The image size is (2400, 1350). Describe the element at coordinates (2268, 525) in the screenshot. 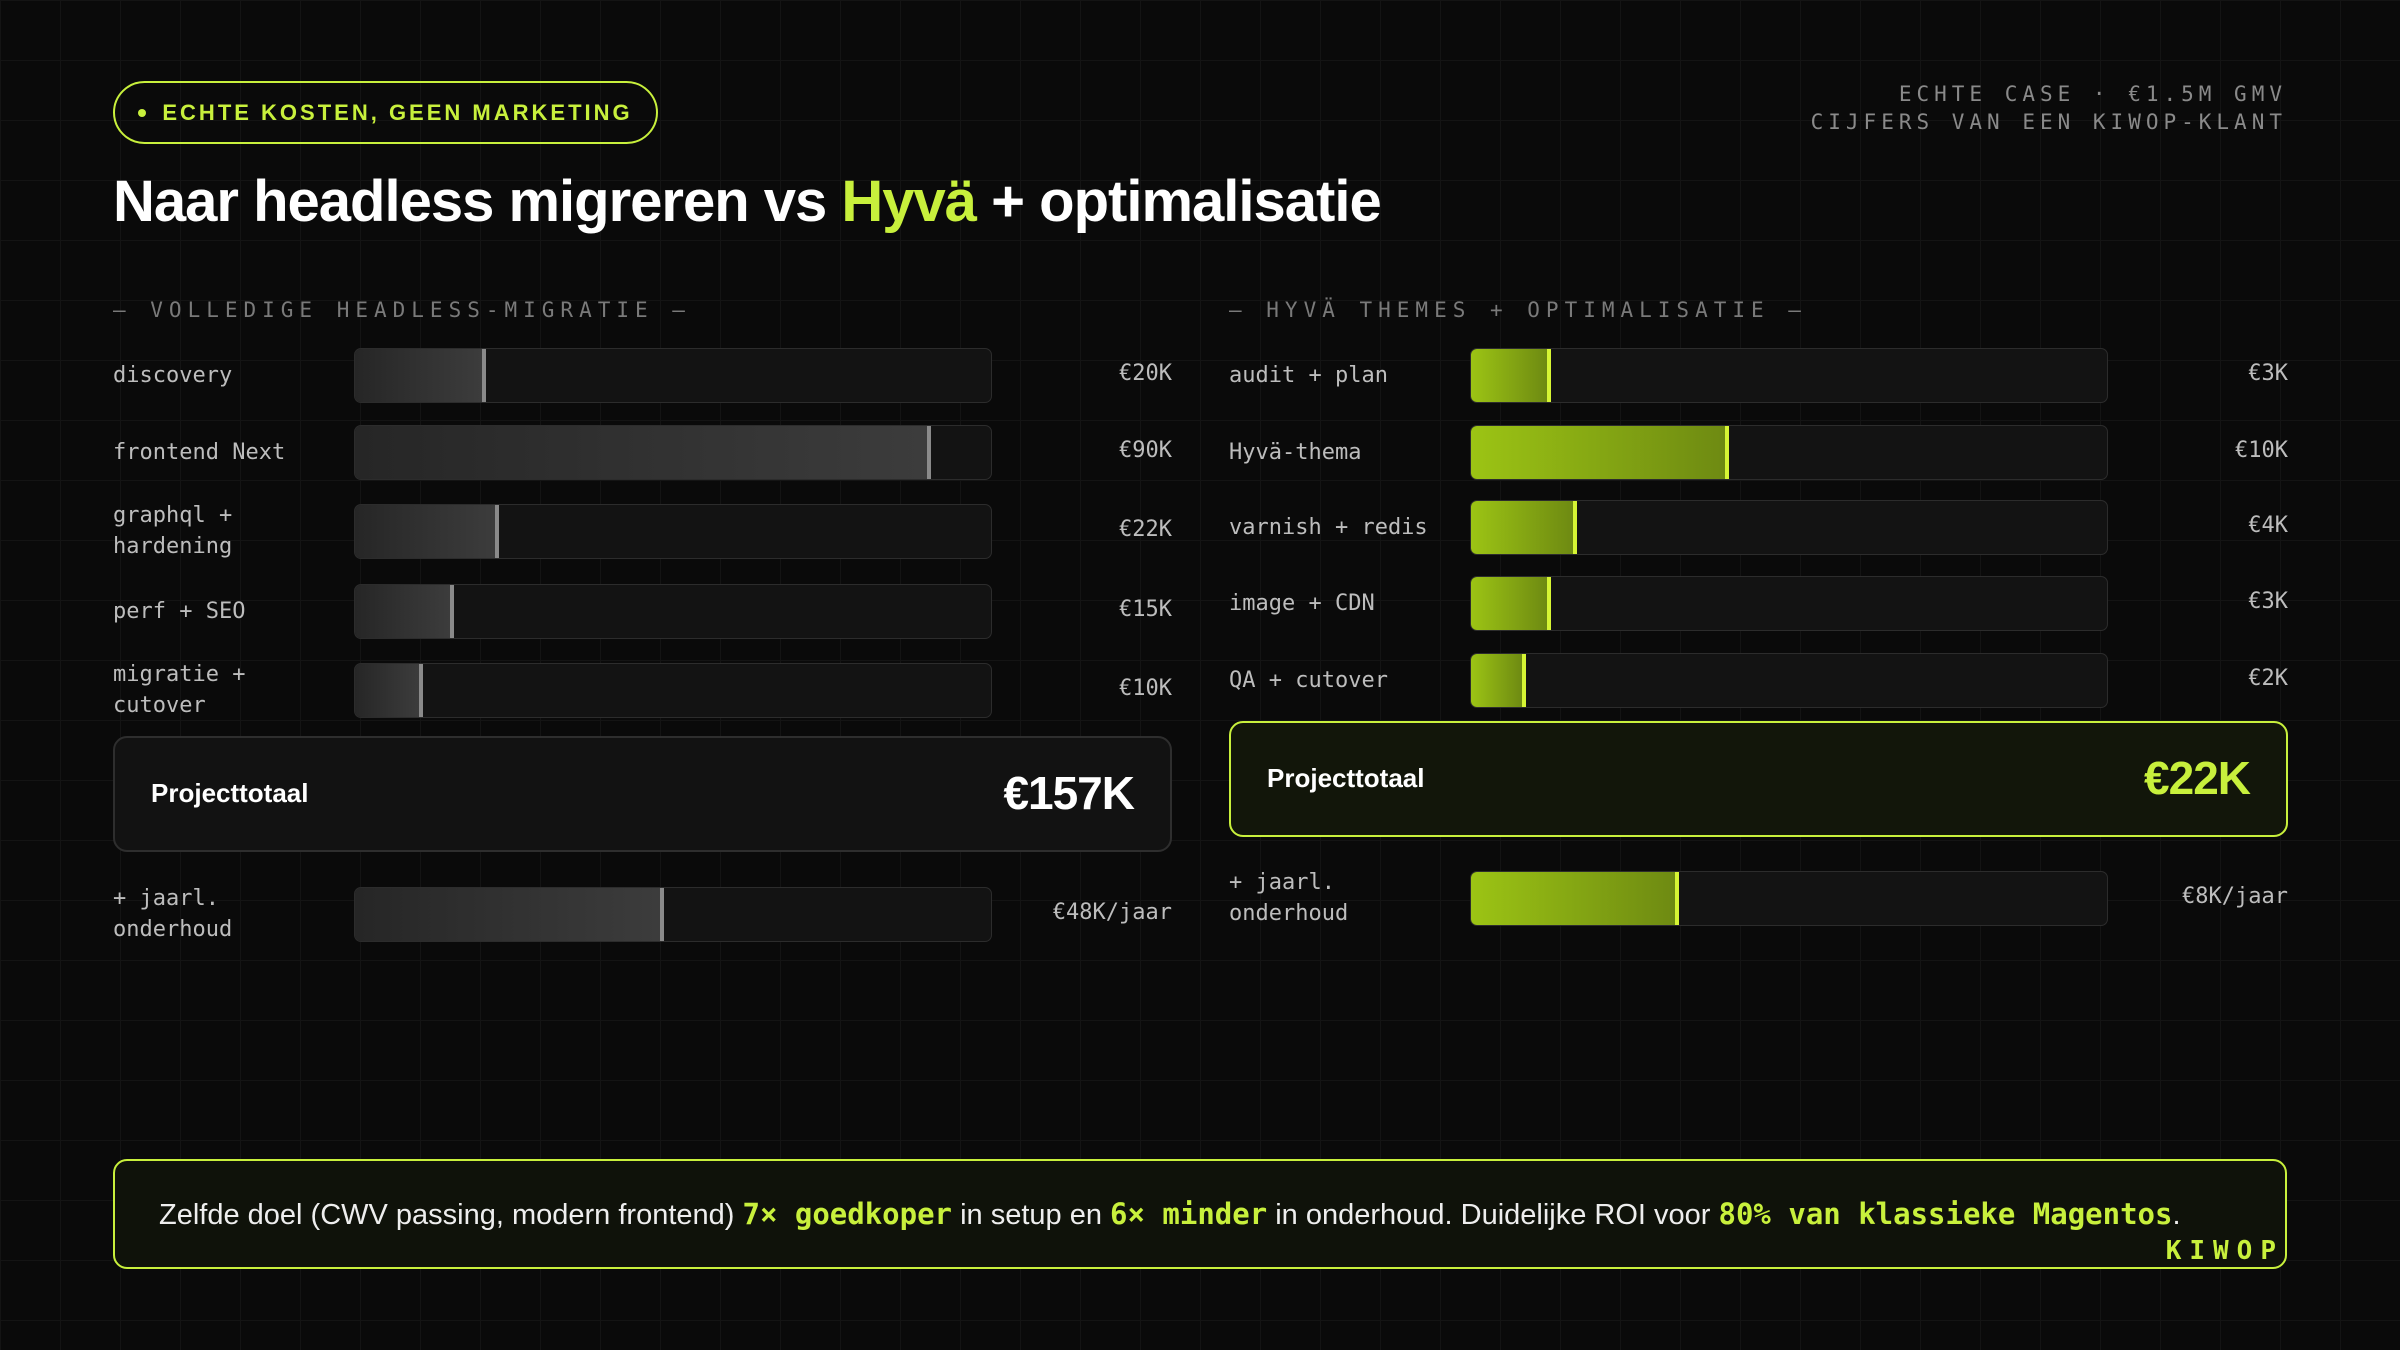

I see `row-value: €4K` at that location.